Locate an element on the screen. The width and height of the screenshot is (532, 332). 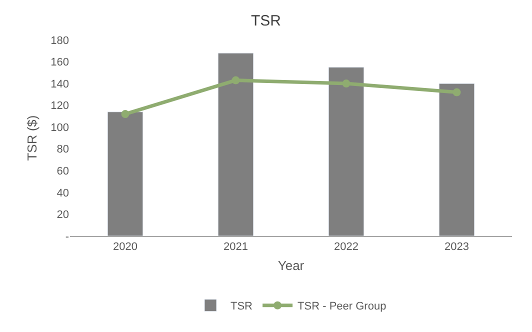
y-tick-label: 20 is located at coordinates (62, 215).